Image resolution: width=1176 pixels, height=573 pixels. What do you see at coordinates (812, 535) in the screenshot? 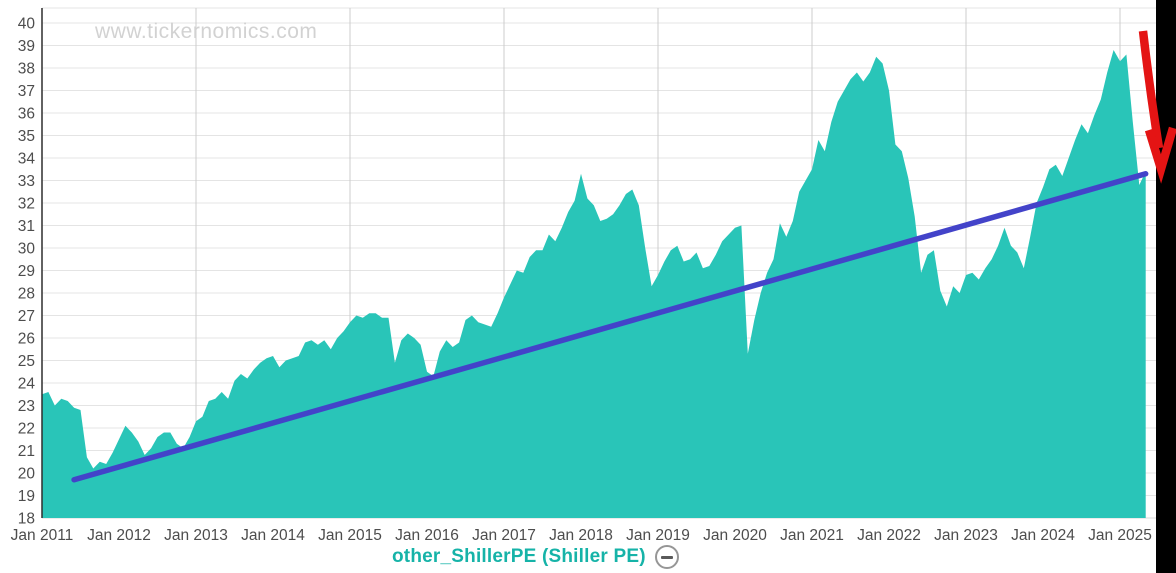
I see `x-tick-label: Jan 2021` at bounding box center [812, 535].